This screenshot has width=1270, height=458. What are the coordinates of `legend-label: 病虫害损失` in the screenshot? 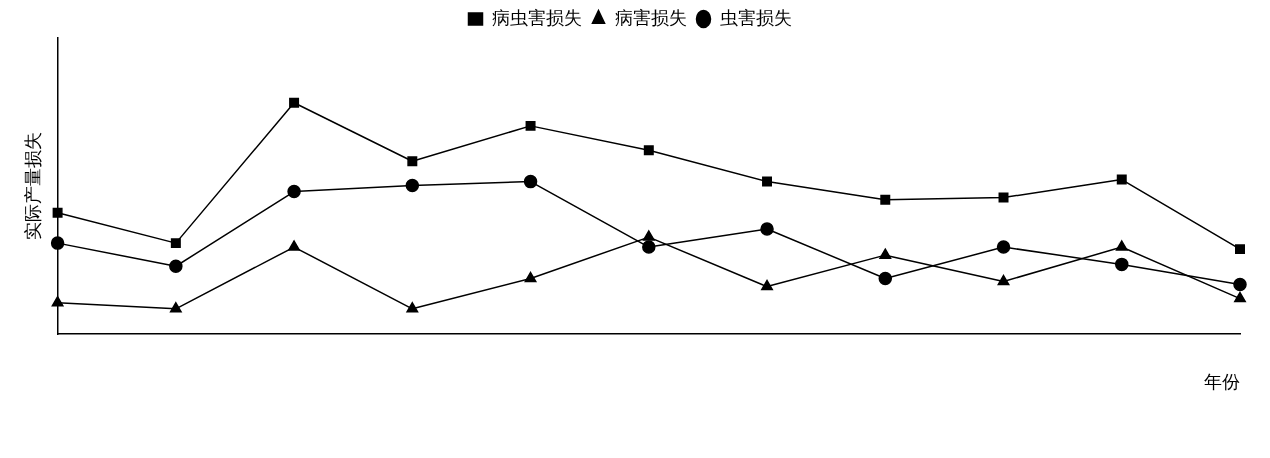 It's located at (536, 17).